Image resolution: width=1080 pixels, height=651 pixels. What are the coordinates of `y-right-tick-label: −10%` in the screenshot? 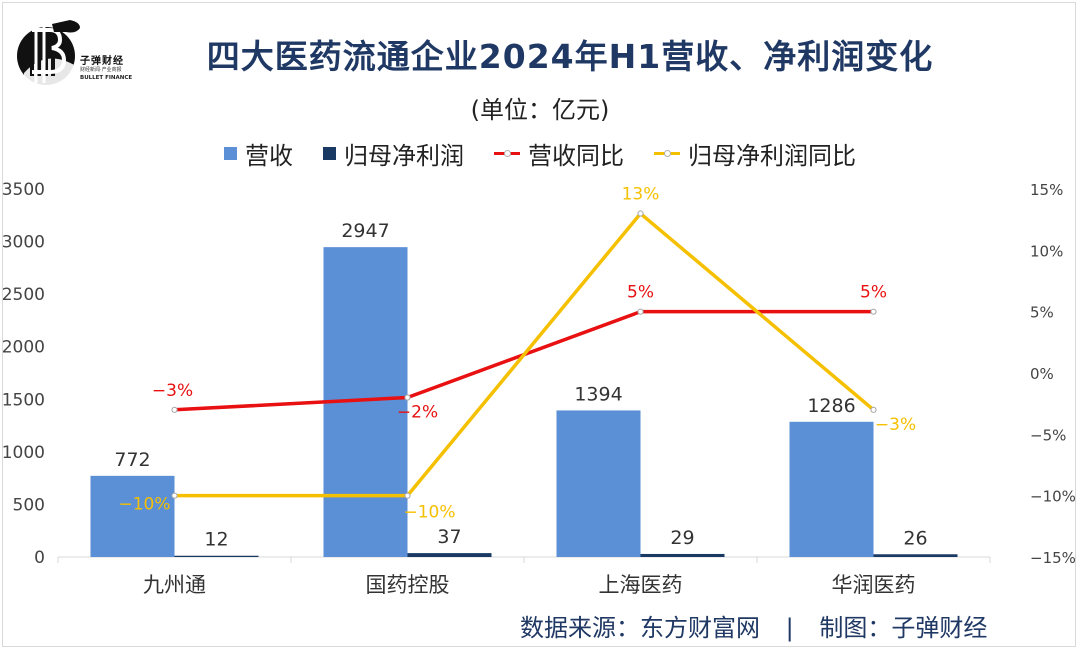 It's located at (1053, 497).